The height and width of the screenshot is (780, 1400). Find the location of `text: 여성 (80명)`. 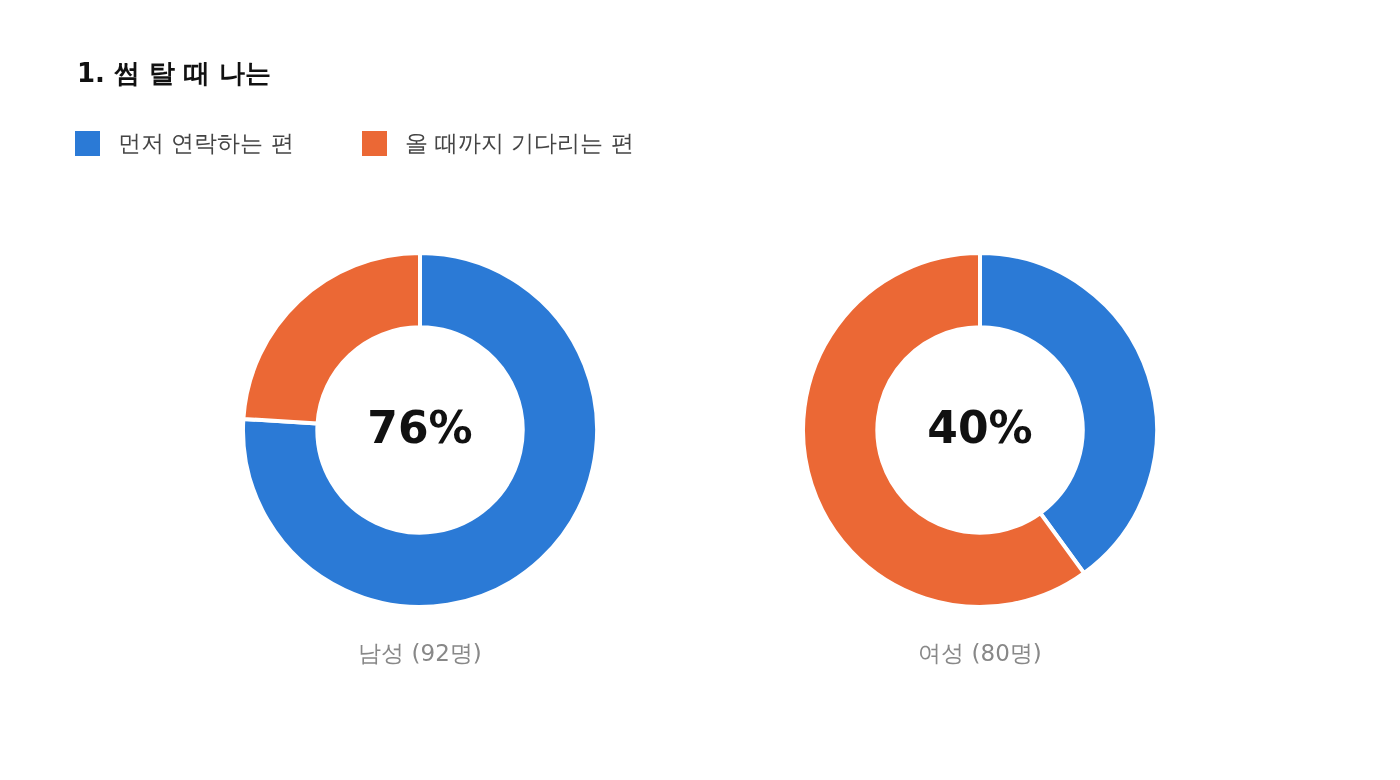

text: 여성 (80명) is located at coordinates (980, 653).